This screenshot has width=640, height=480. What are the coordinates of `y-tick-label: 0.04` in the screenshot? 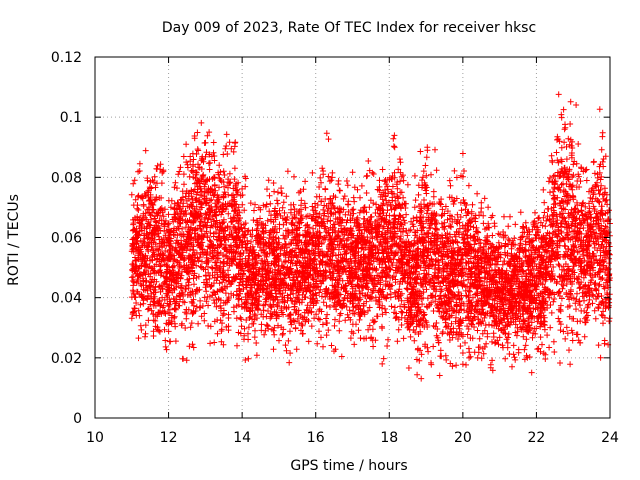 It's located at (66, 299).